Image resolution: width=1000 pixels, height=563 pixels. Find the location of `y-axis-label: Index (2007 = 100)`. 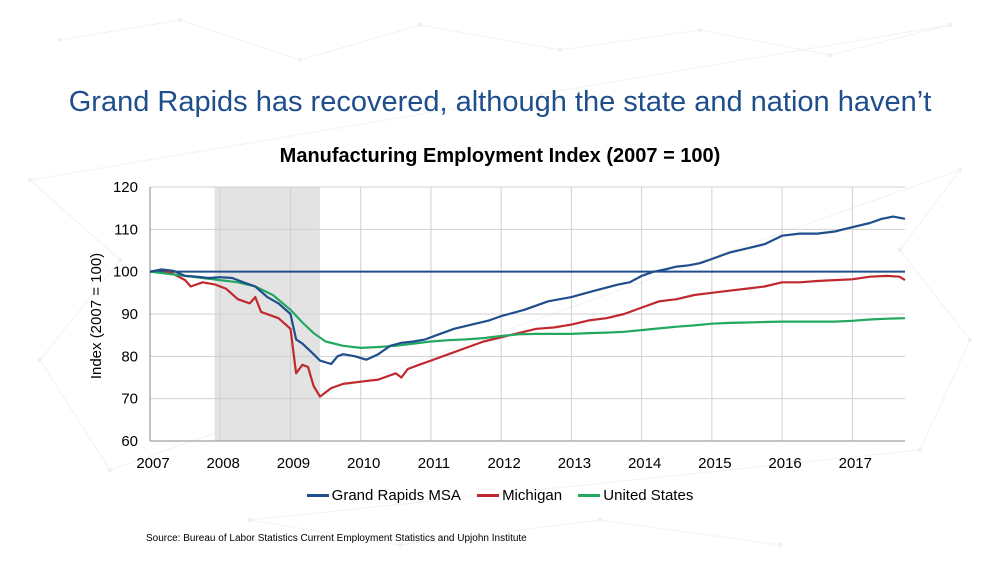

y-axis-label: Index (2007 = 100) is located at coordinates (96, 316).